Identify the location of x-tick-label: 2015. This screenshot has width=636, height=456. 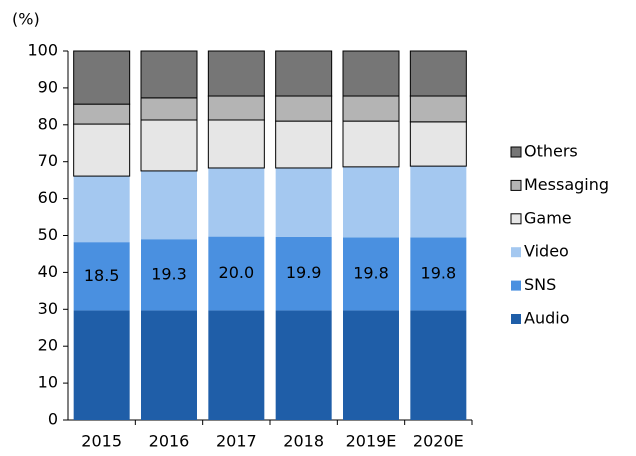
(101, 441).